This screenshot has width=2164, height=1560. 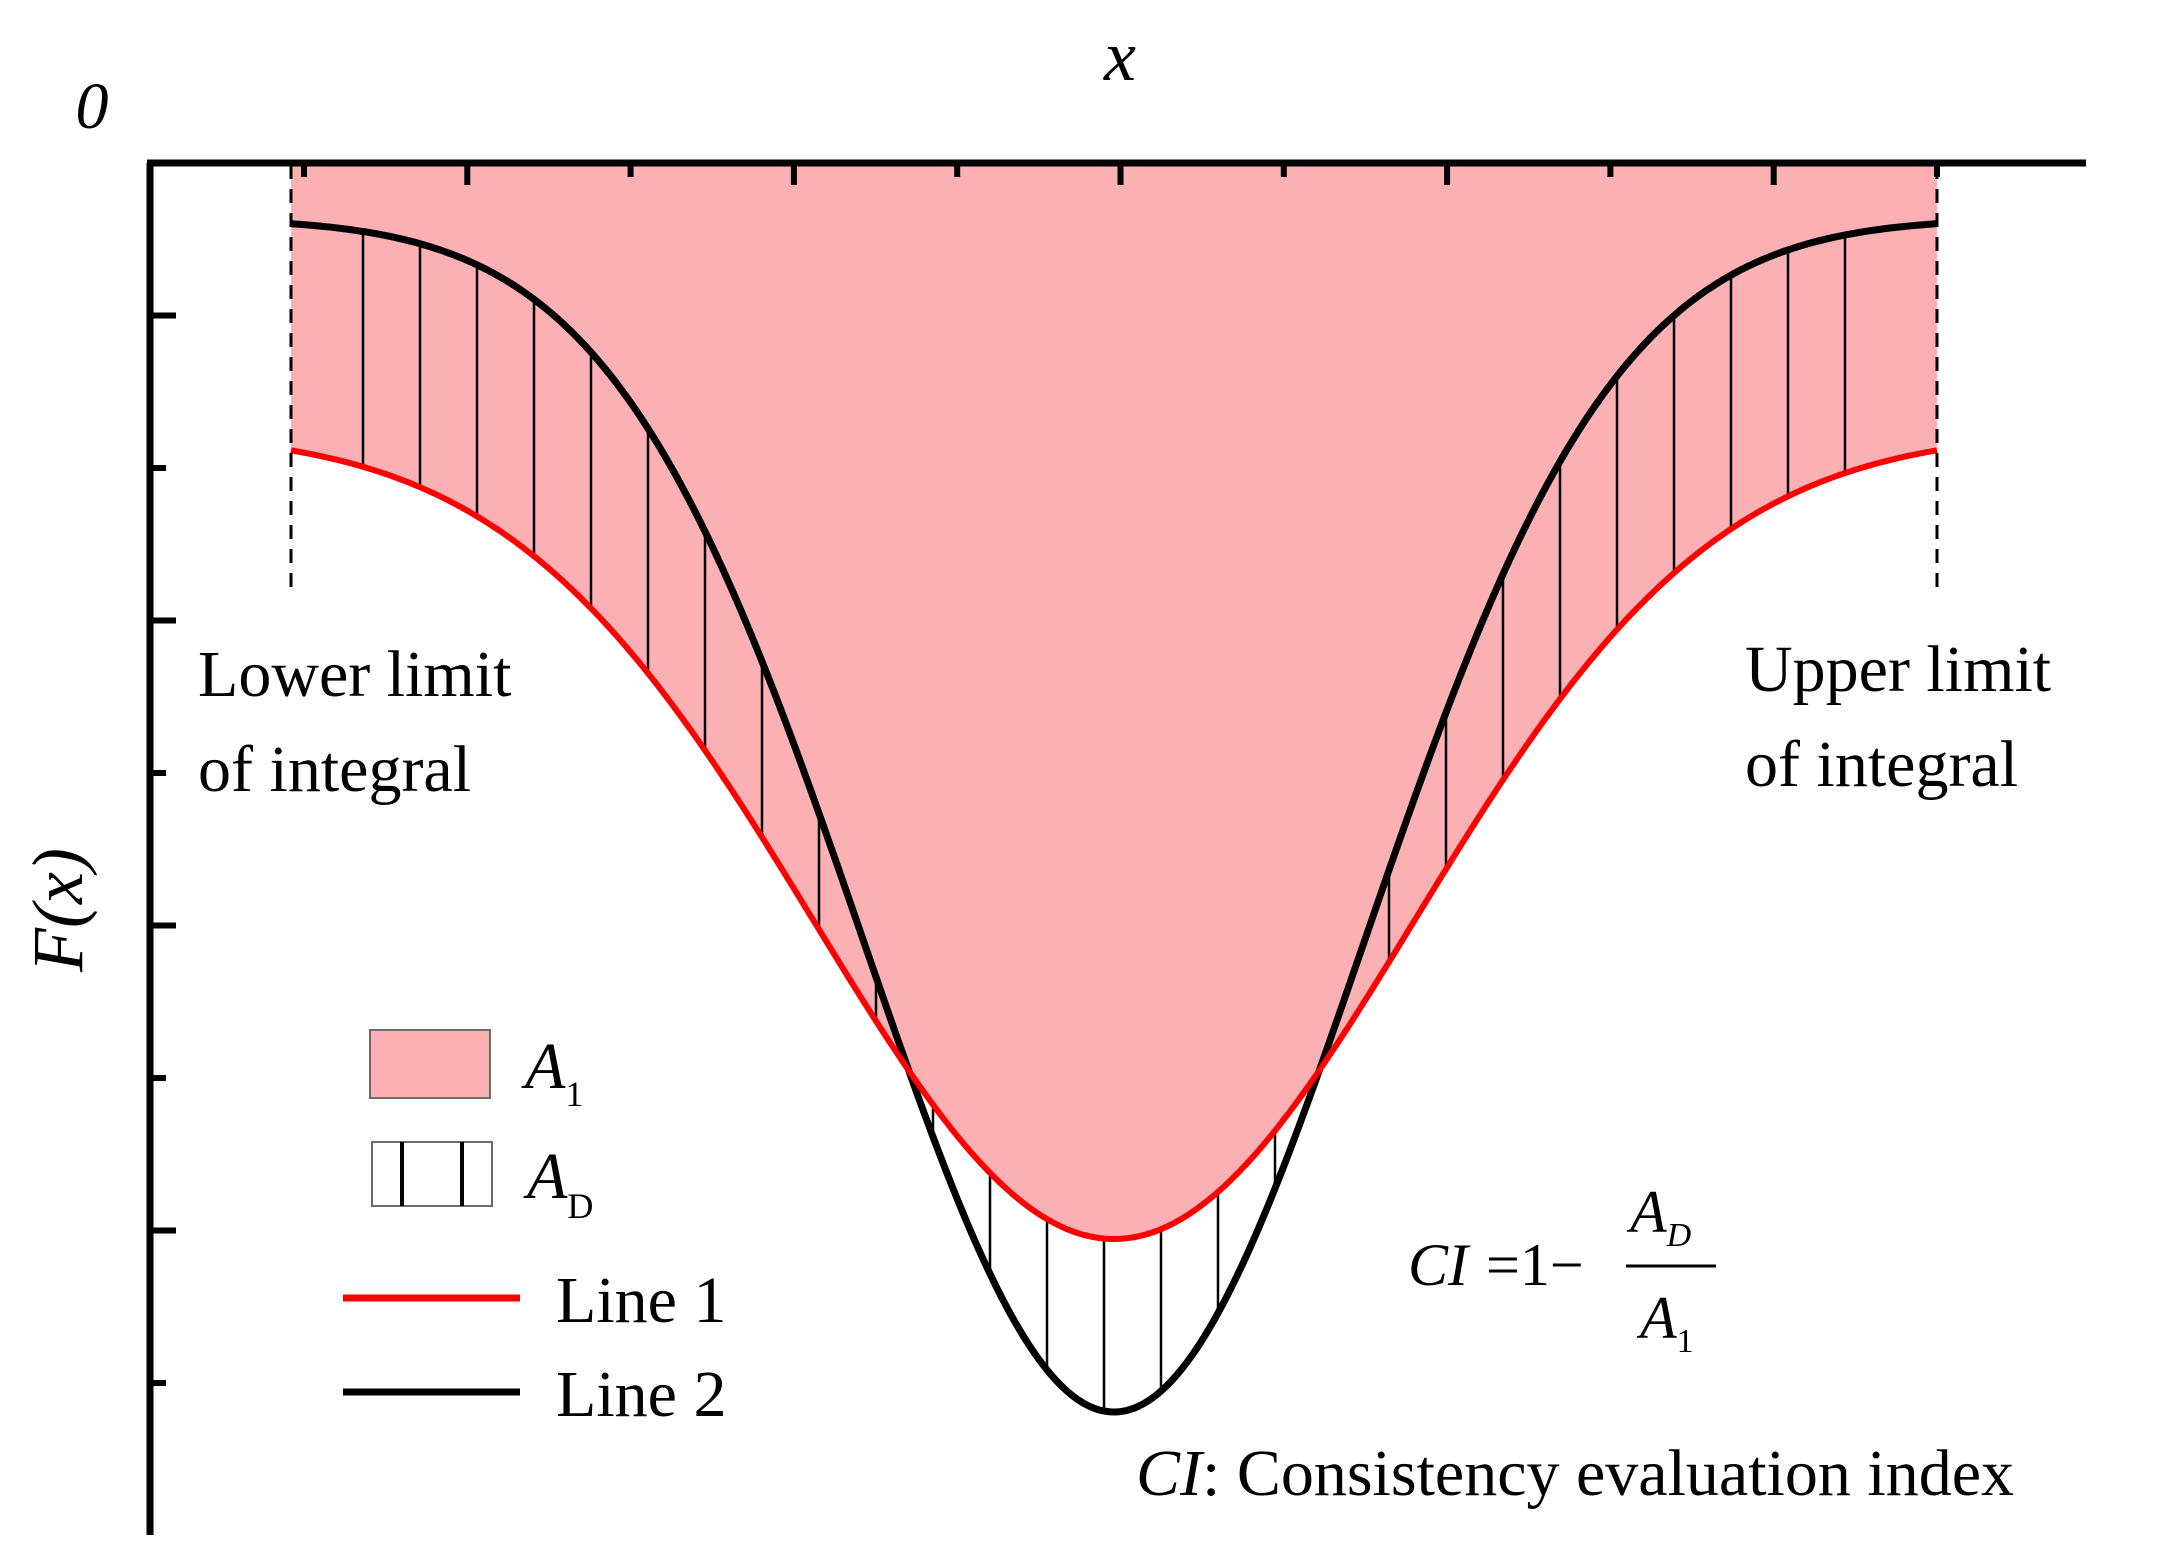 What do you see at coordinates (1575, 1473) in the screenshot?
I see `ci-definition: CI: Consistency evaluation index` at bounding box center [1575, 1473].